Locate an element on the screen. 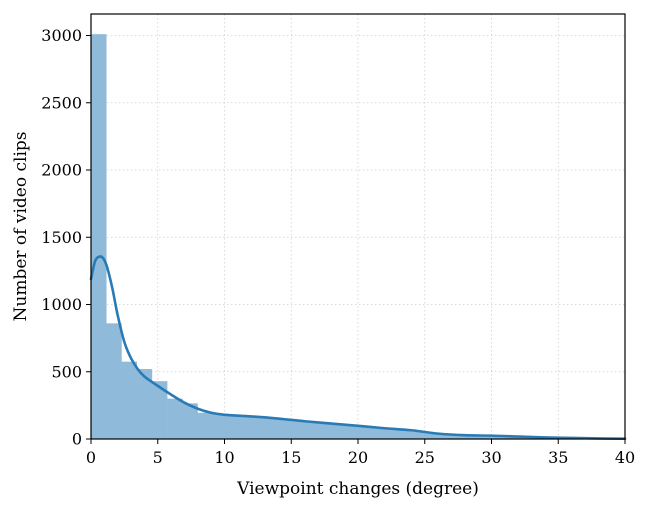 This screenshot has height=509, width=649. y-axis-label: Number of video clips is located at coordinates (21, 227).